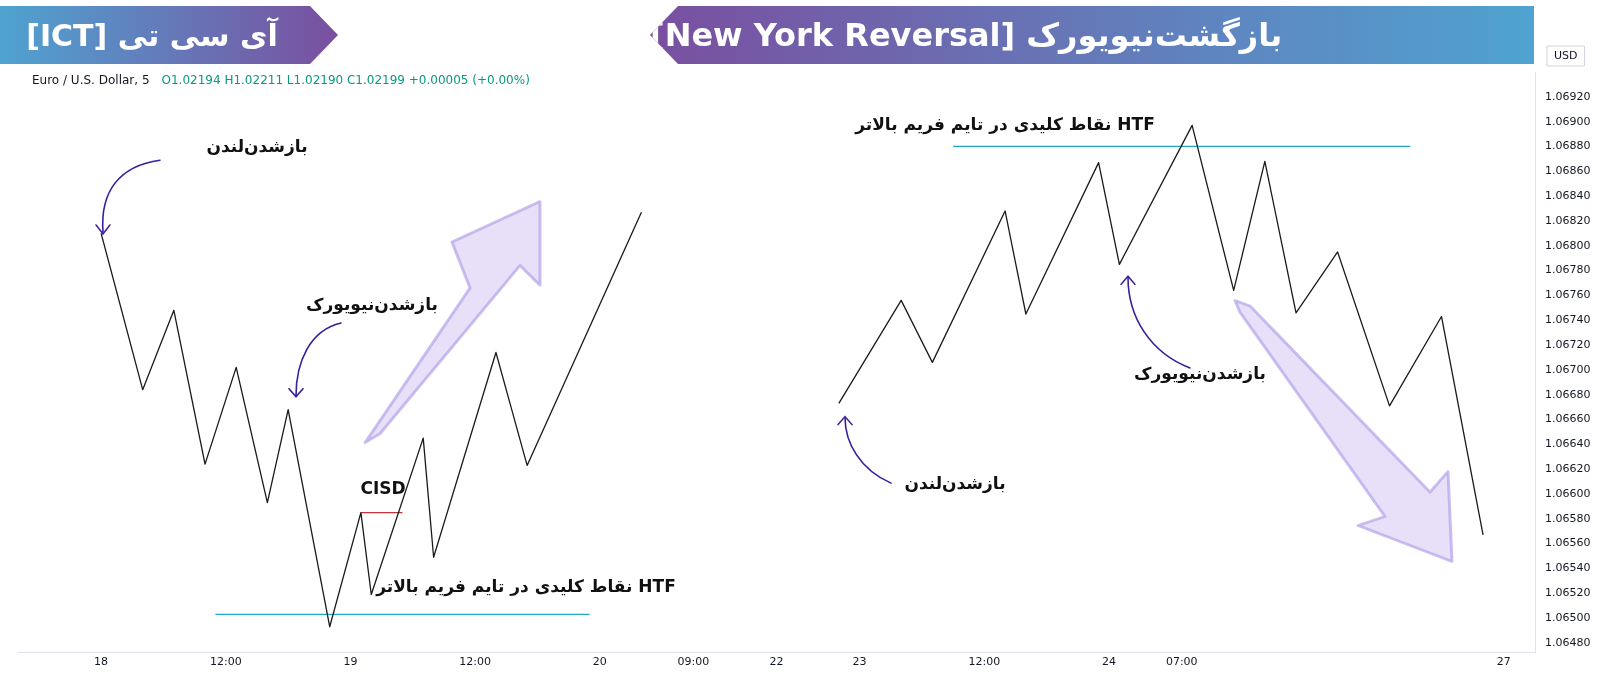  Describe the element at coordinates (1568, 121) in the screenshot. I see `y-tick-label: 1.06900` at that location.